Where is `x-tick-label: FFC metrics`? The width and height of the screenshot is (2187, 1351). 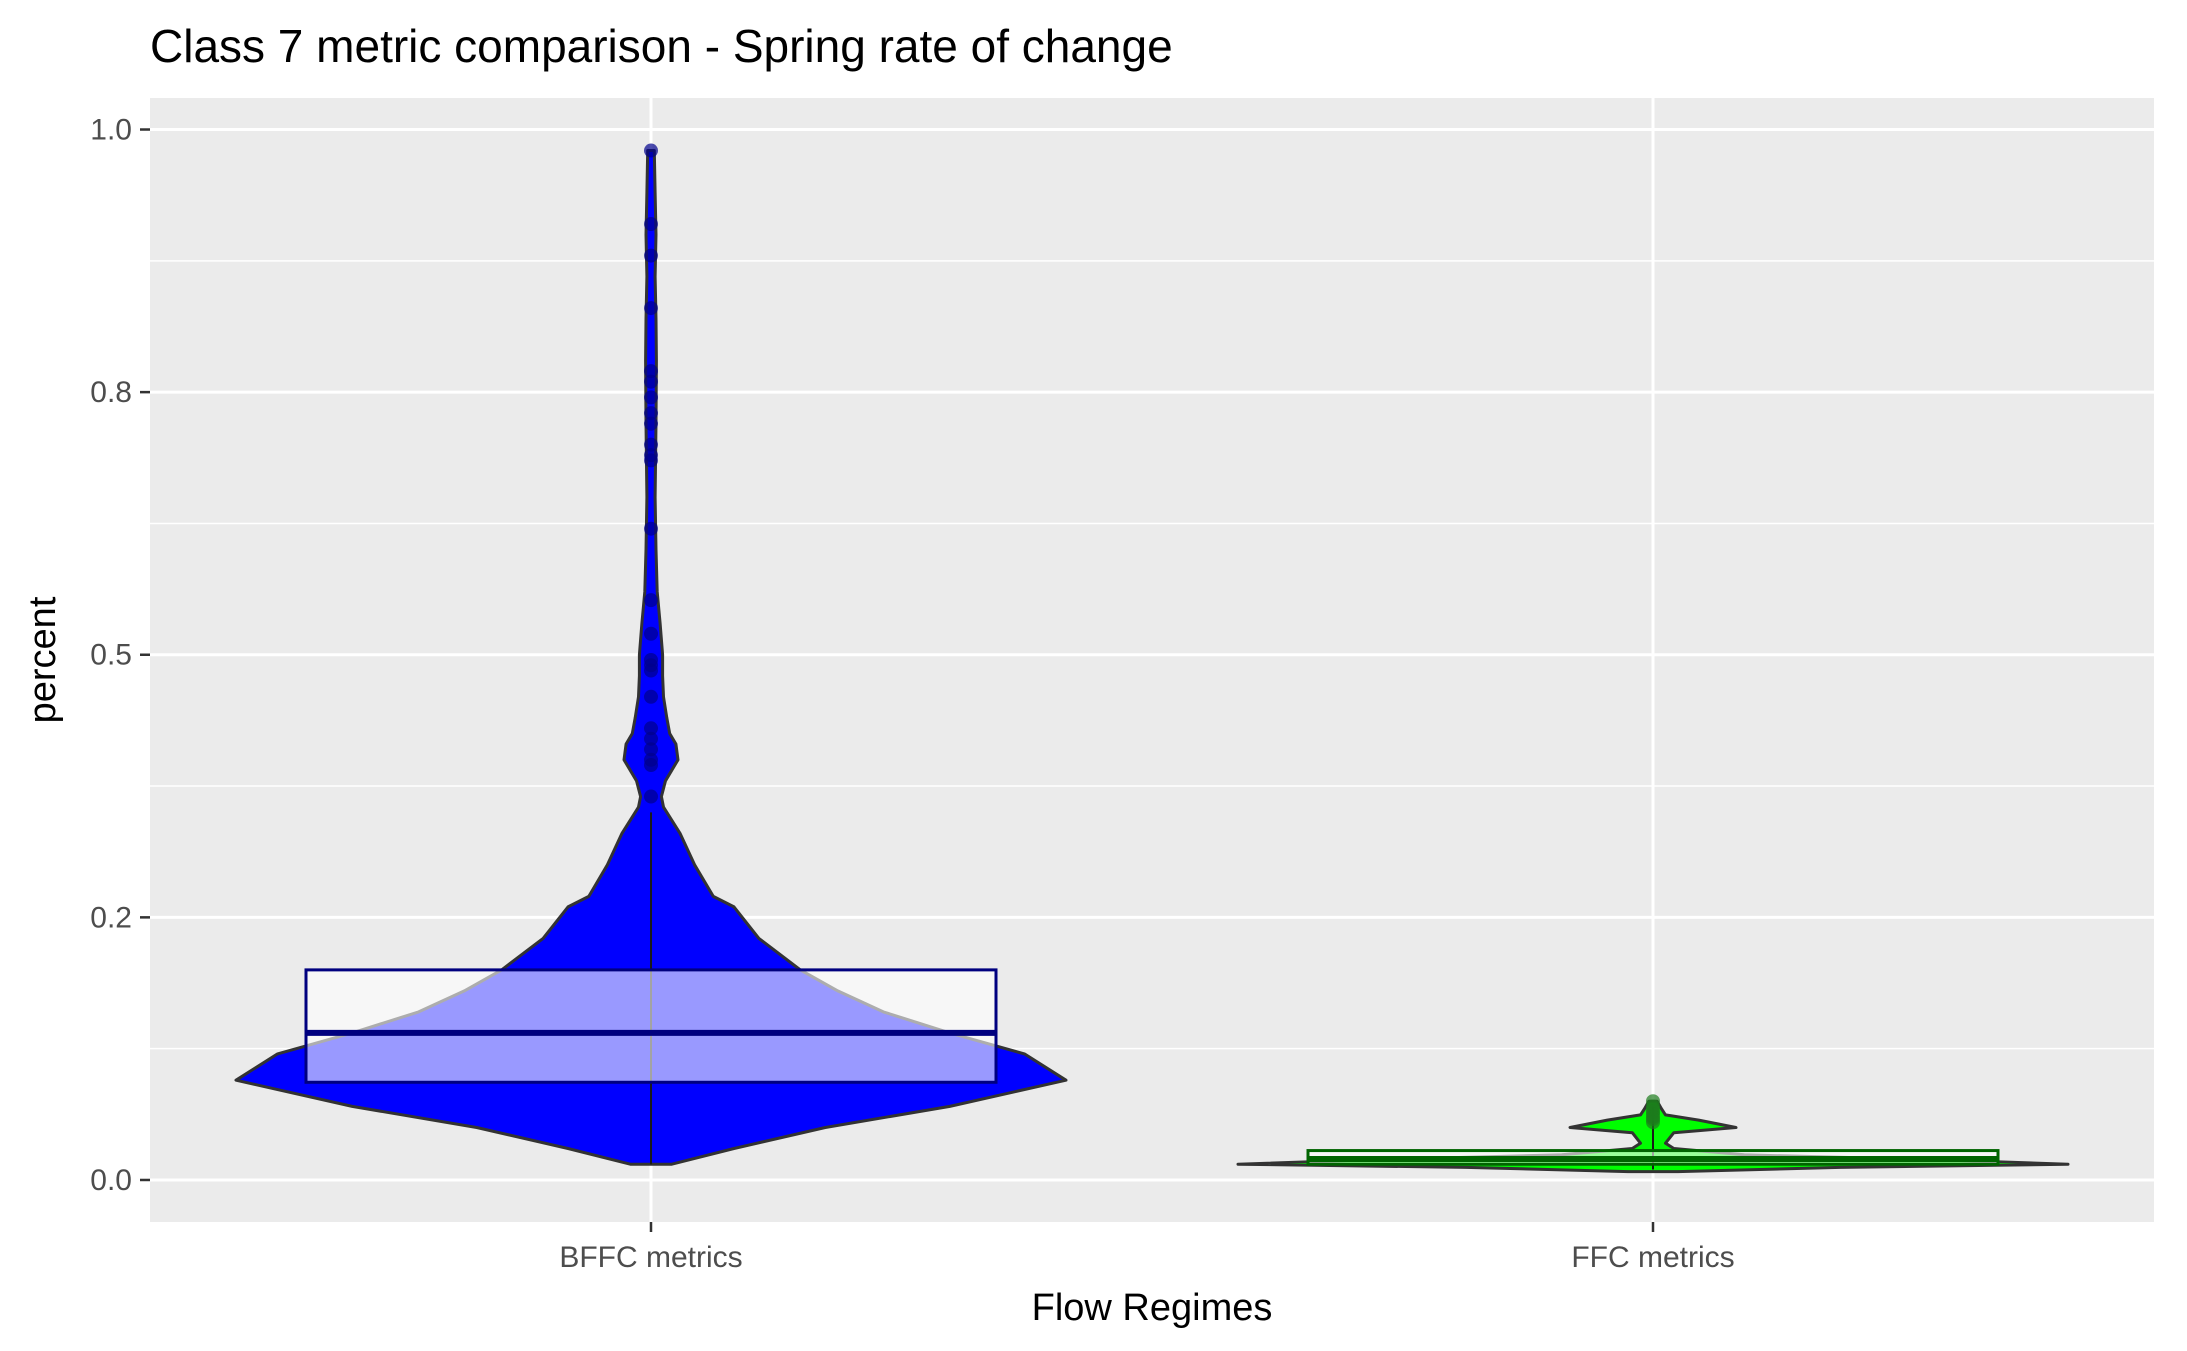 x-tick-label: FFC metrics is located at coordinates (1652, 1257).